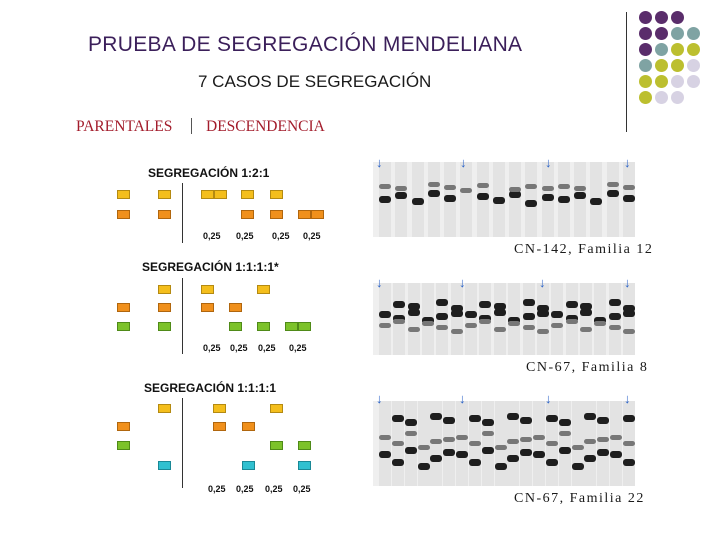 The width and height of the screenshot is (720, 540). What do you see at coordinates (164, 465) in the screenshot?
I see `parent-allele-cyan` at bounding box center [164, 465].